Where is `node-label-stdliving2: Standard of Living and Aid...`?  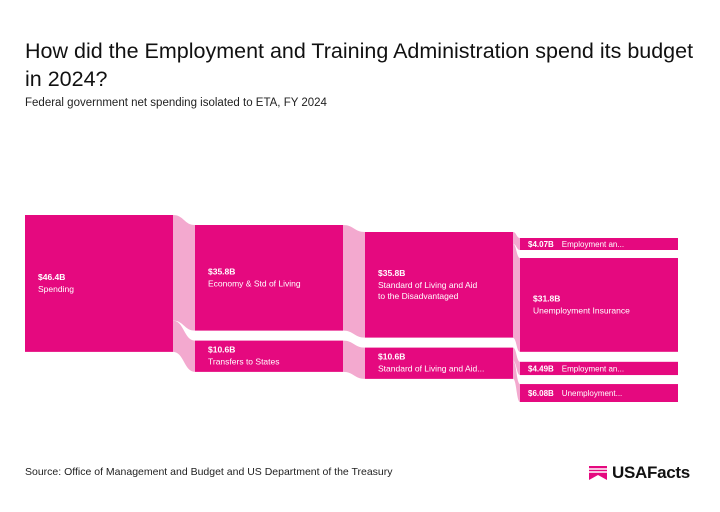
node-label-stdliving2: Standard of Living and Aid... is located at coordinates (431, 369).